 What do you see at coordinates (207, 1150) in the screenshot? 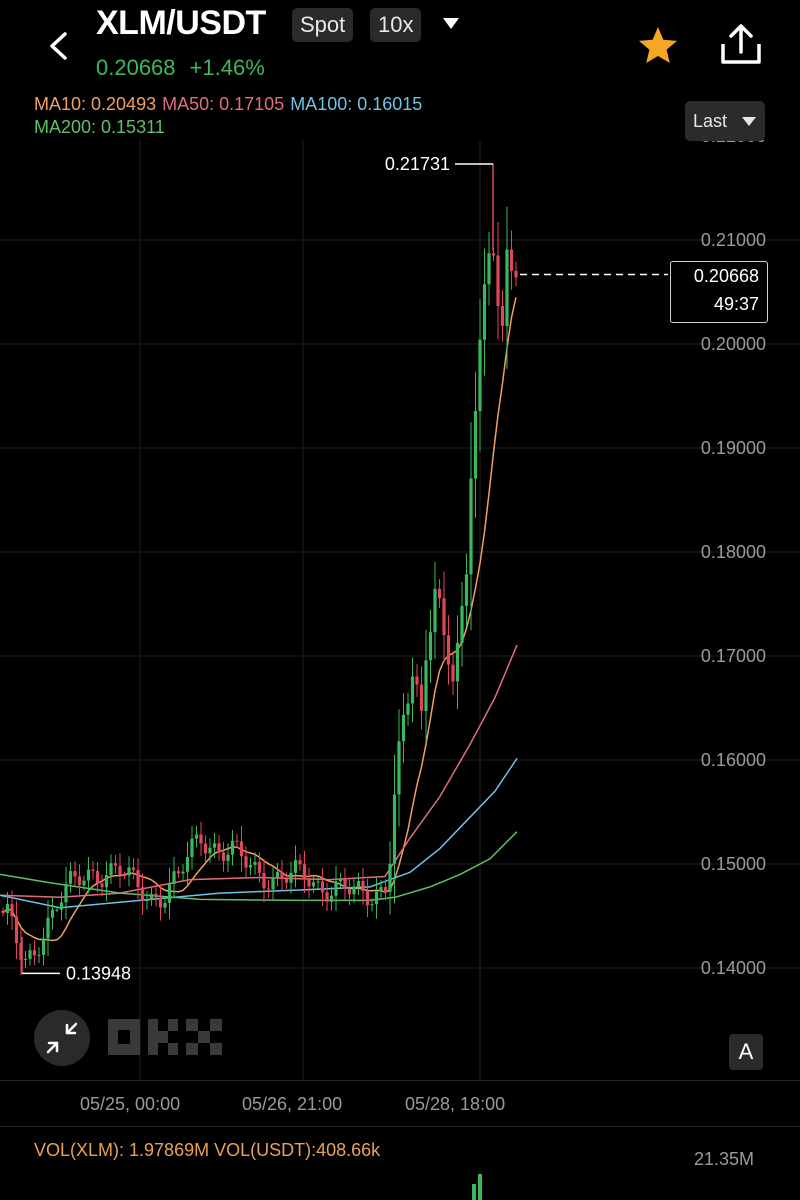
I see `volume-legend: VOL(XLM): 1.97869M VOL(USDT):408.66k` at bounding box center [207, 1150].